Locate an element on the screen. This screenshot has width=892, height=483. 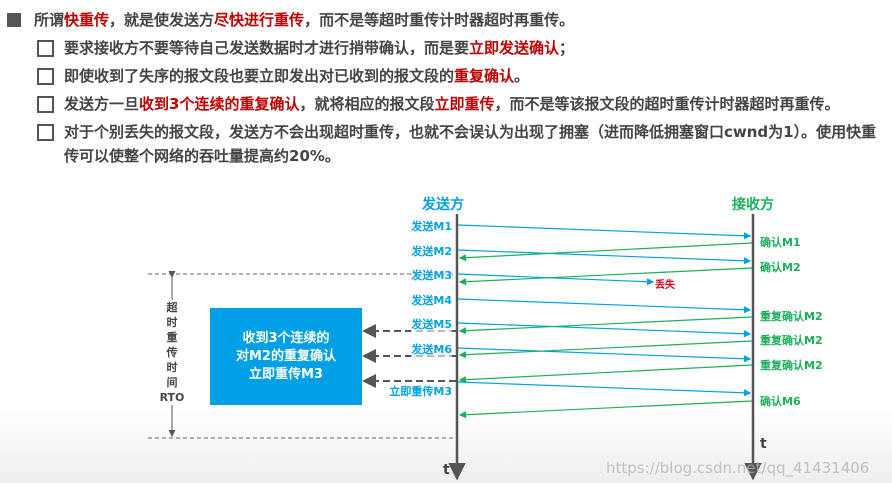
receiver-time-label: t is located at coordinates (763, 444).